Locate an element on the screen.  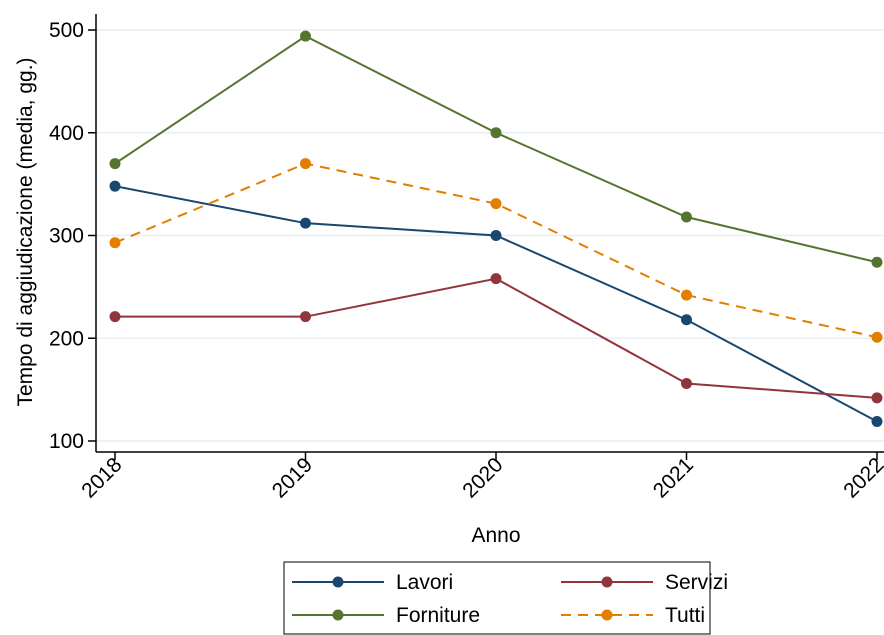
y-tick-label: 200 is located at coordinates (66, 338).